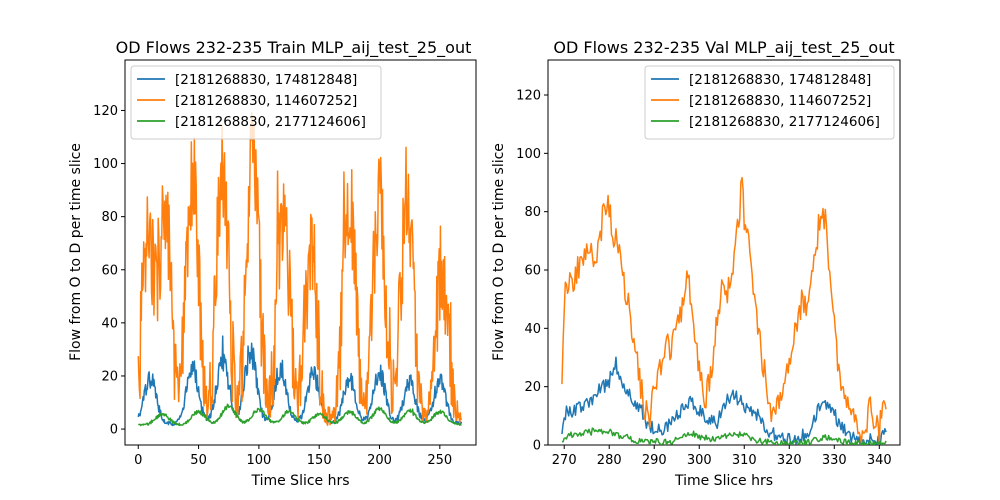 This screenshot has height=500, width=1000. What do you see at coordinates (528, 96) in the screenshot?
I see `val-y-tick-label: 120` at bounding box center [528, 96].